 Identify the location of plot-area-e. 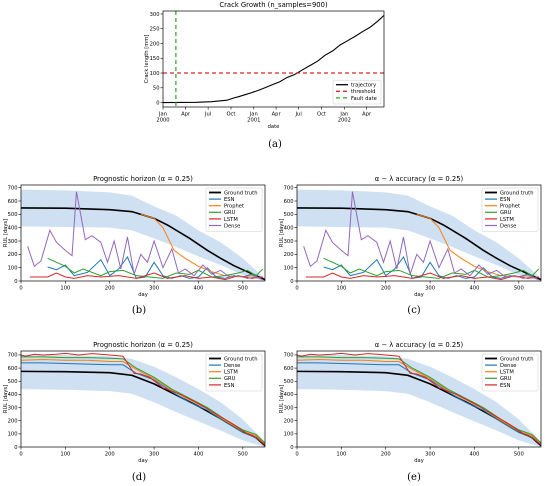
(419, 399).